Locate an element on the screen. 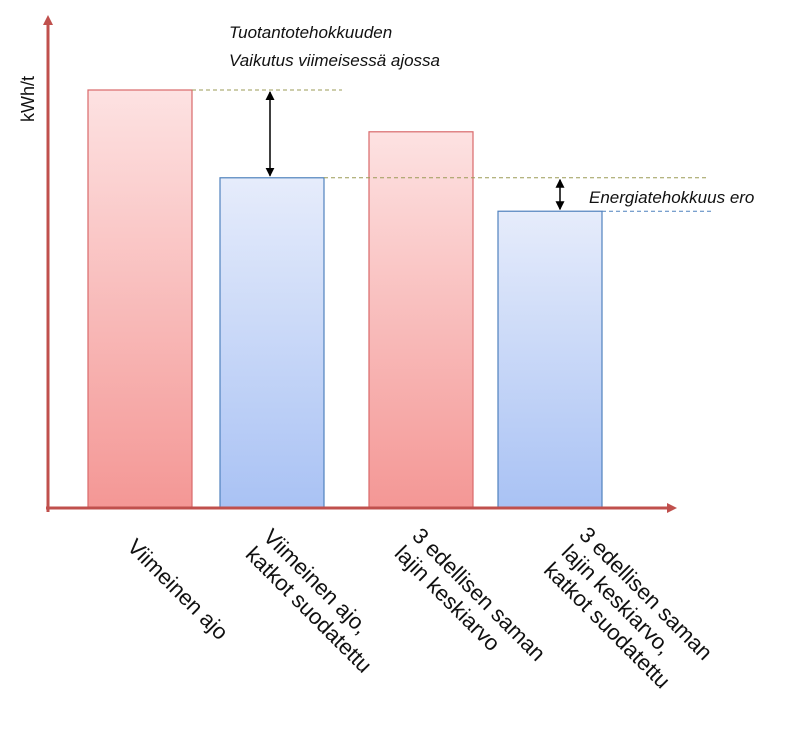  annotation-1-line-1: Tuotantotehokkuuden is located at coordinates (310, 32).